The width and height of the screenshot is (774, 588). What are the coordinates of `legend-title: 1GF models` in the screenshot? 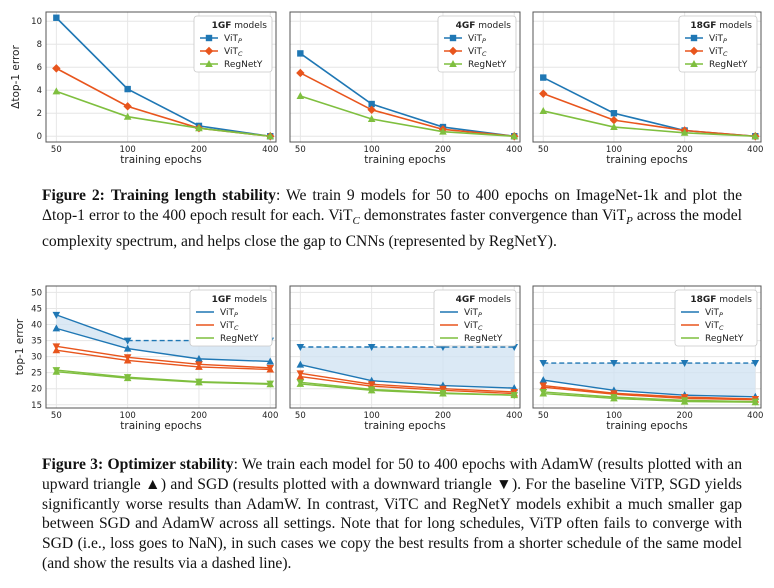 It's located at (240, 26).